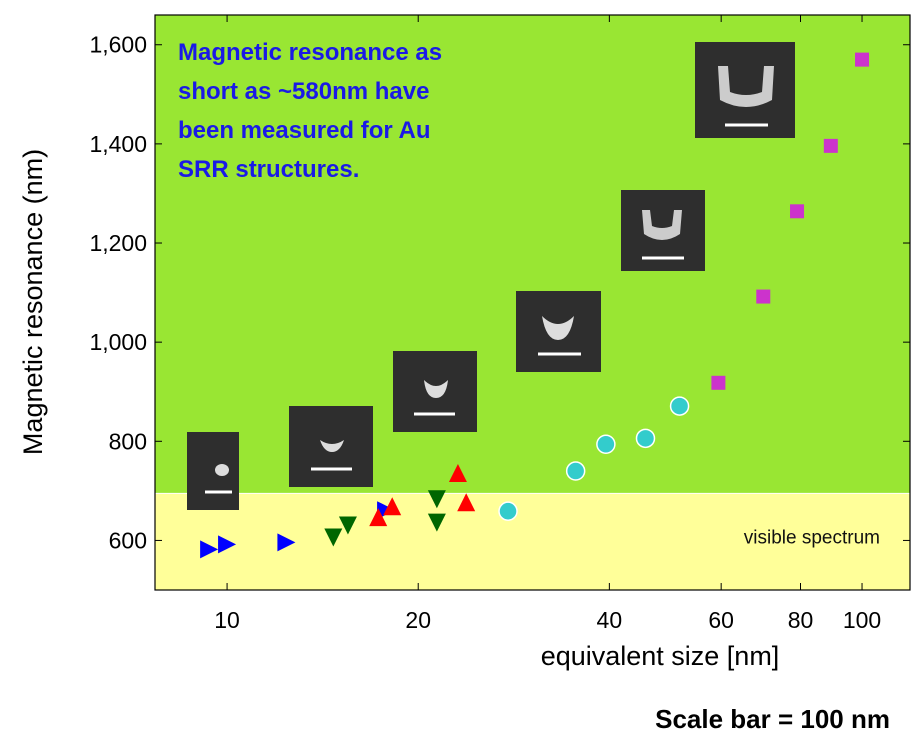  What do you see at coordinates (772, 719) in the screenshot?
I see `footnote: Scale bar = 100 nm` at bounding box center [772, 719].